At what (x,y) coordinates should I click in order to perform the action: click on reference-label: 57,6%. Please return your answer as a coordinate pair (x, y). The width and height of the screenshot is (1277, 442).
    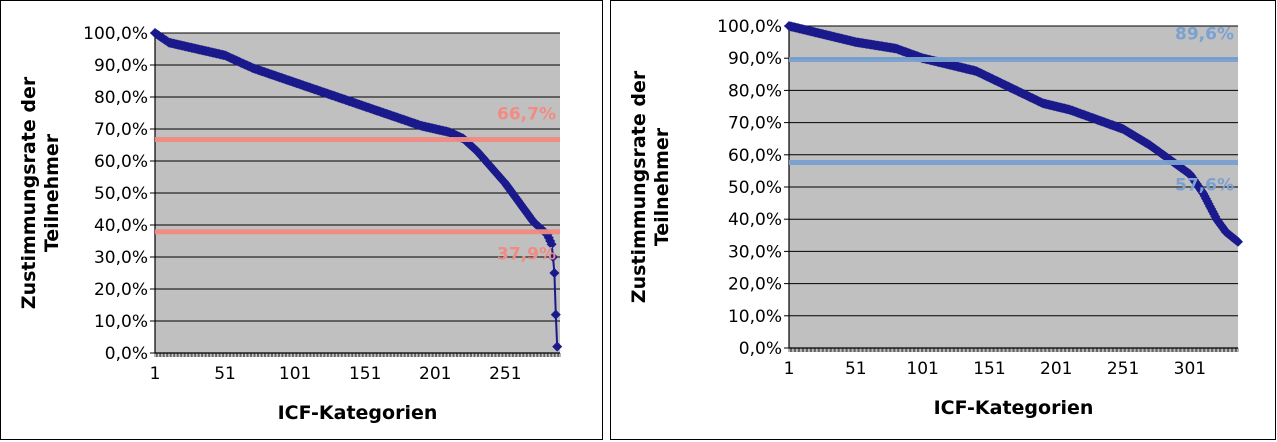
    Looking at the image, I should click on (1204, 186).